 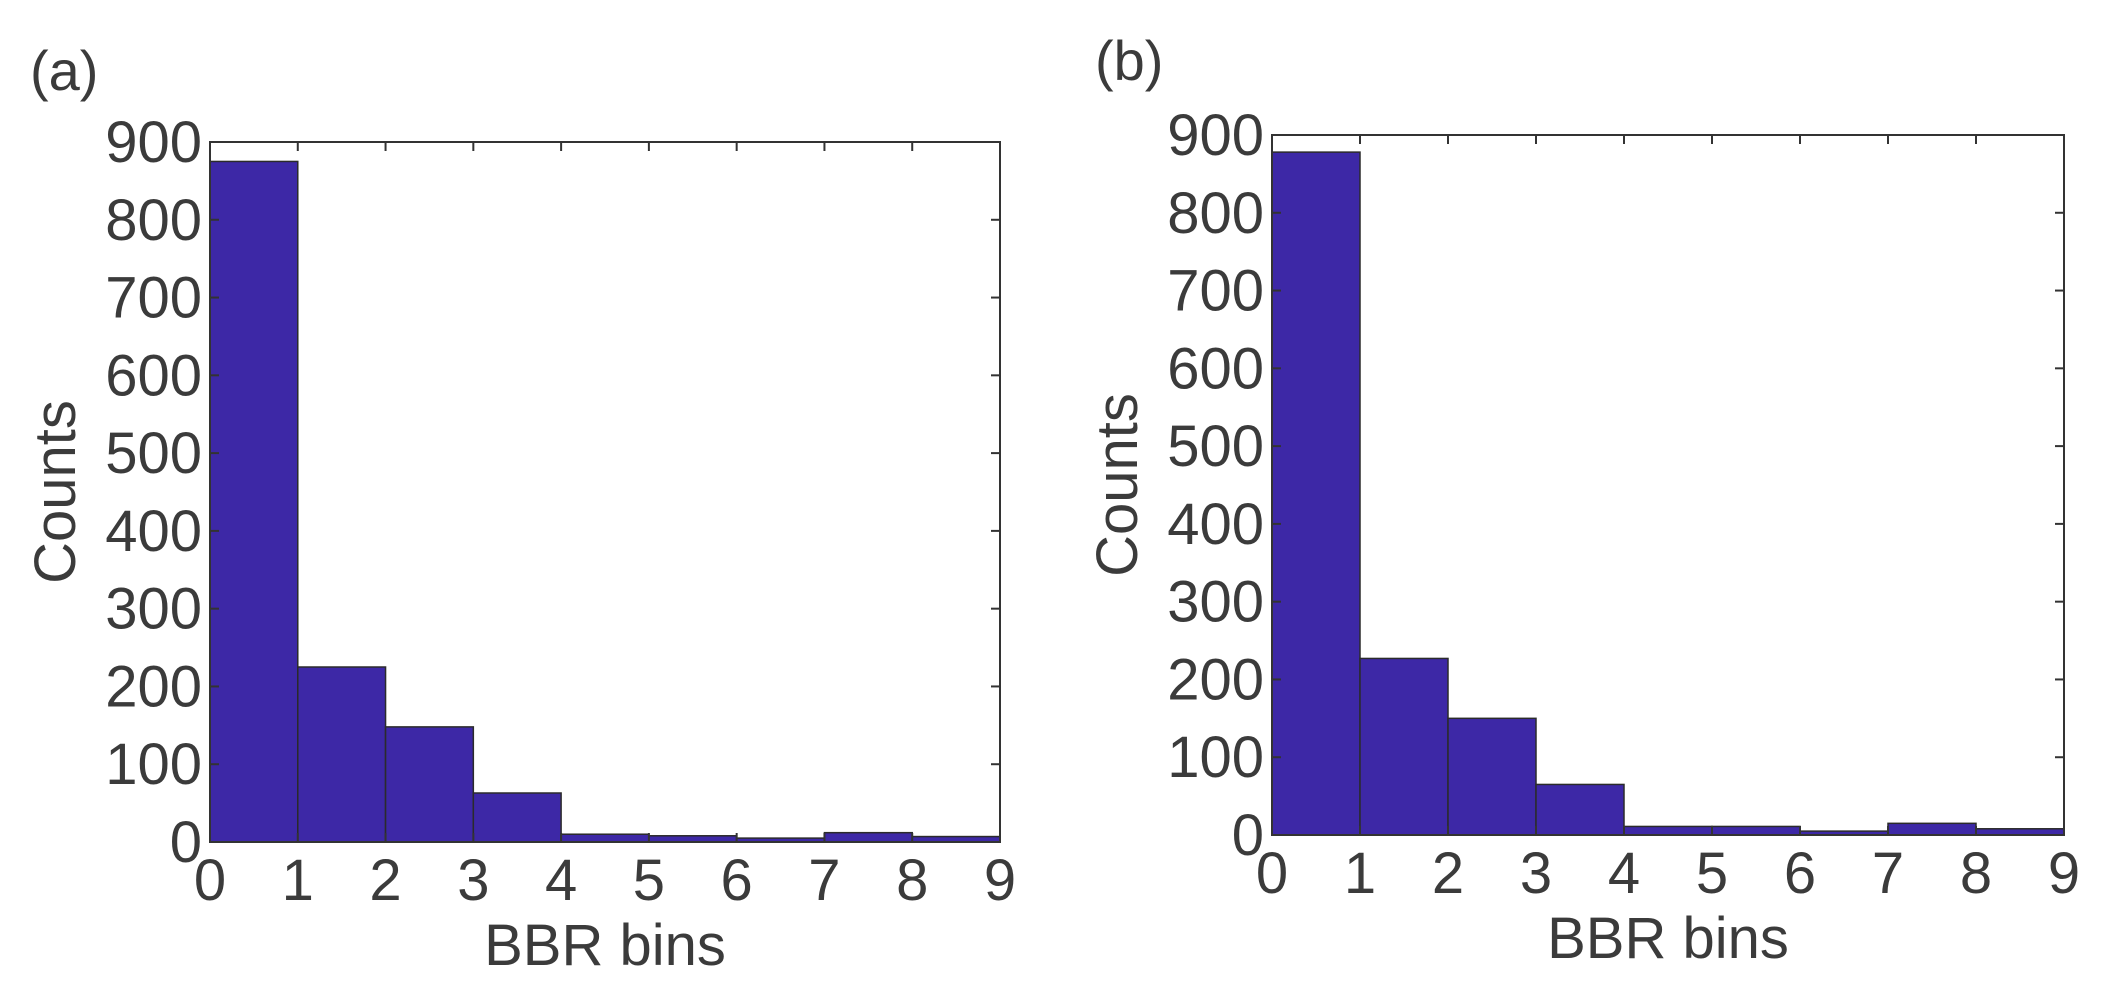 I want to click on panel-label: (a), so click(x=64, y=70).